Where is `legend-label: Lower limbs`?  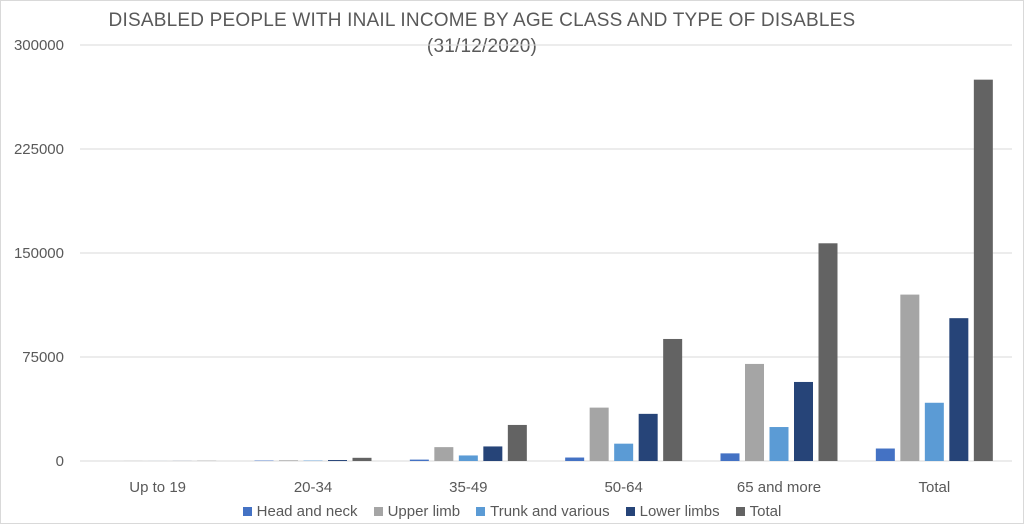 legend-label: Lower limbs is located at coordinates (679, 511).